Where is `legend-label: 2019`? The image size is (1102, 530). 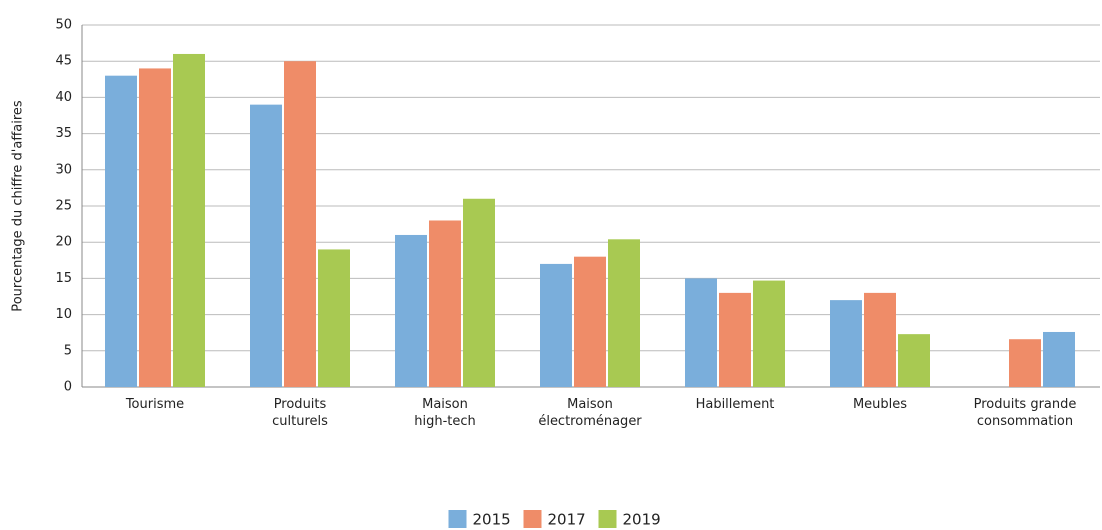 legend-label: 2019 is located at coordinates (642, 520).